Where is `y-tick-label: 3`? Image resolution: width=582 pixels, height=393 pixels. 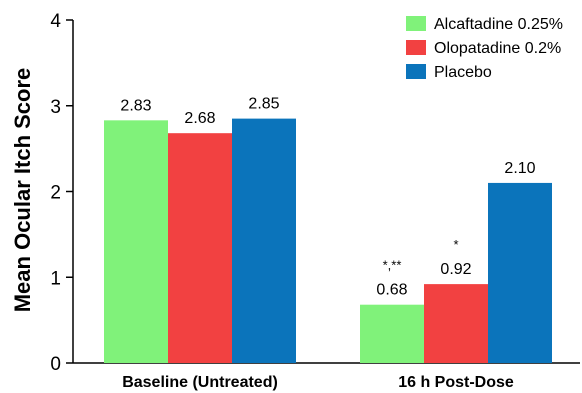 y-tick-label: 3 is located at coordinates (55, 107).